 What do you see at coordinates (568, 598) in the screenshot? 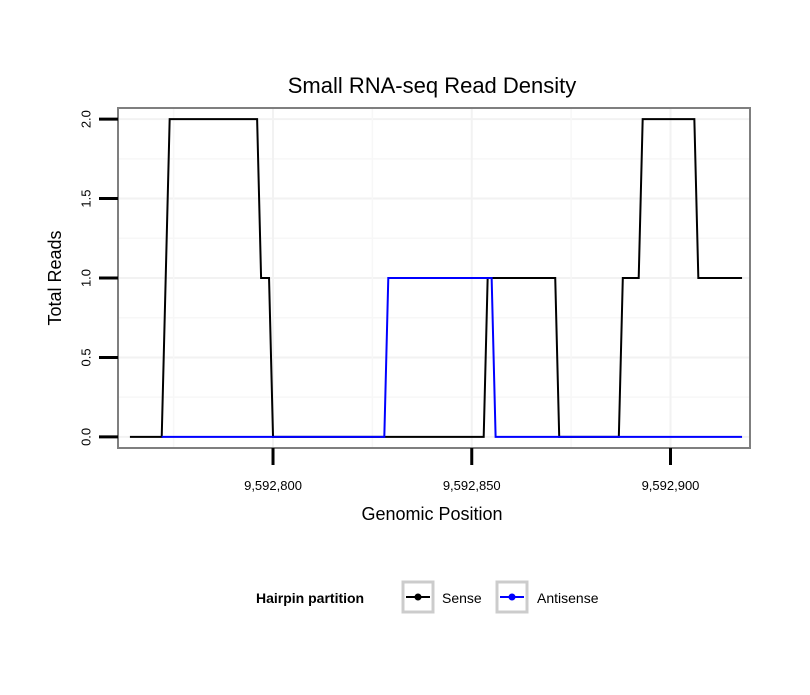
I see `legend-label: Antisense` at bounding box center [568, 598].